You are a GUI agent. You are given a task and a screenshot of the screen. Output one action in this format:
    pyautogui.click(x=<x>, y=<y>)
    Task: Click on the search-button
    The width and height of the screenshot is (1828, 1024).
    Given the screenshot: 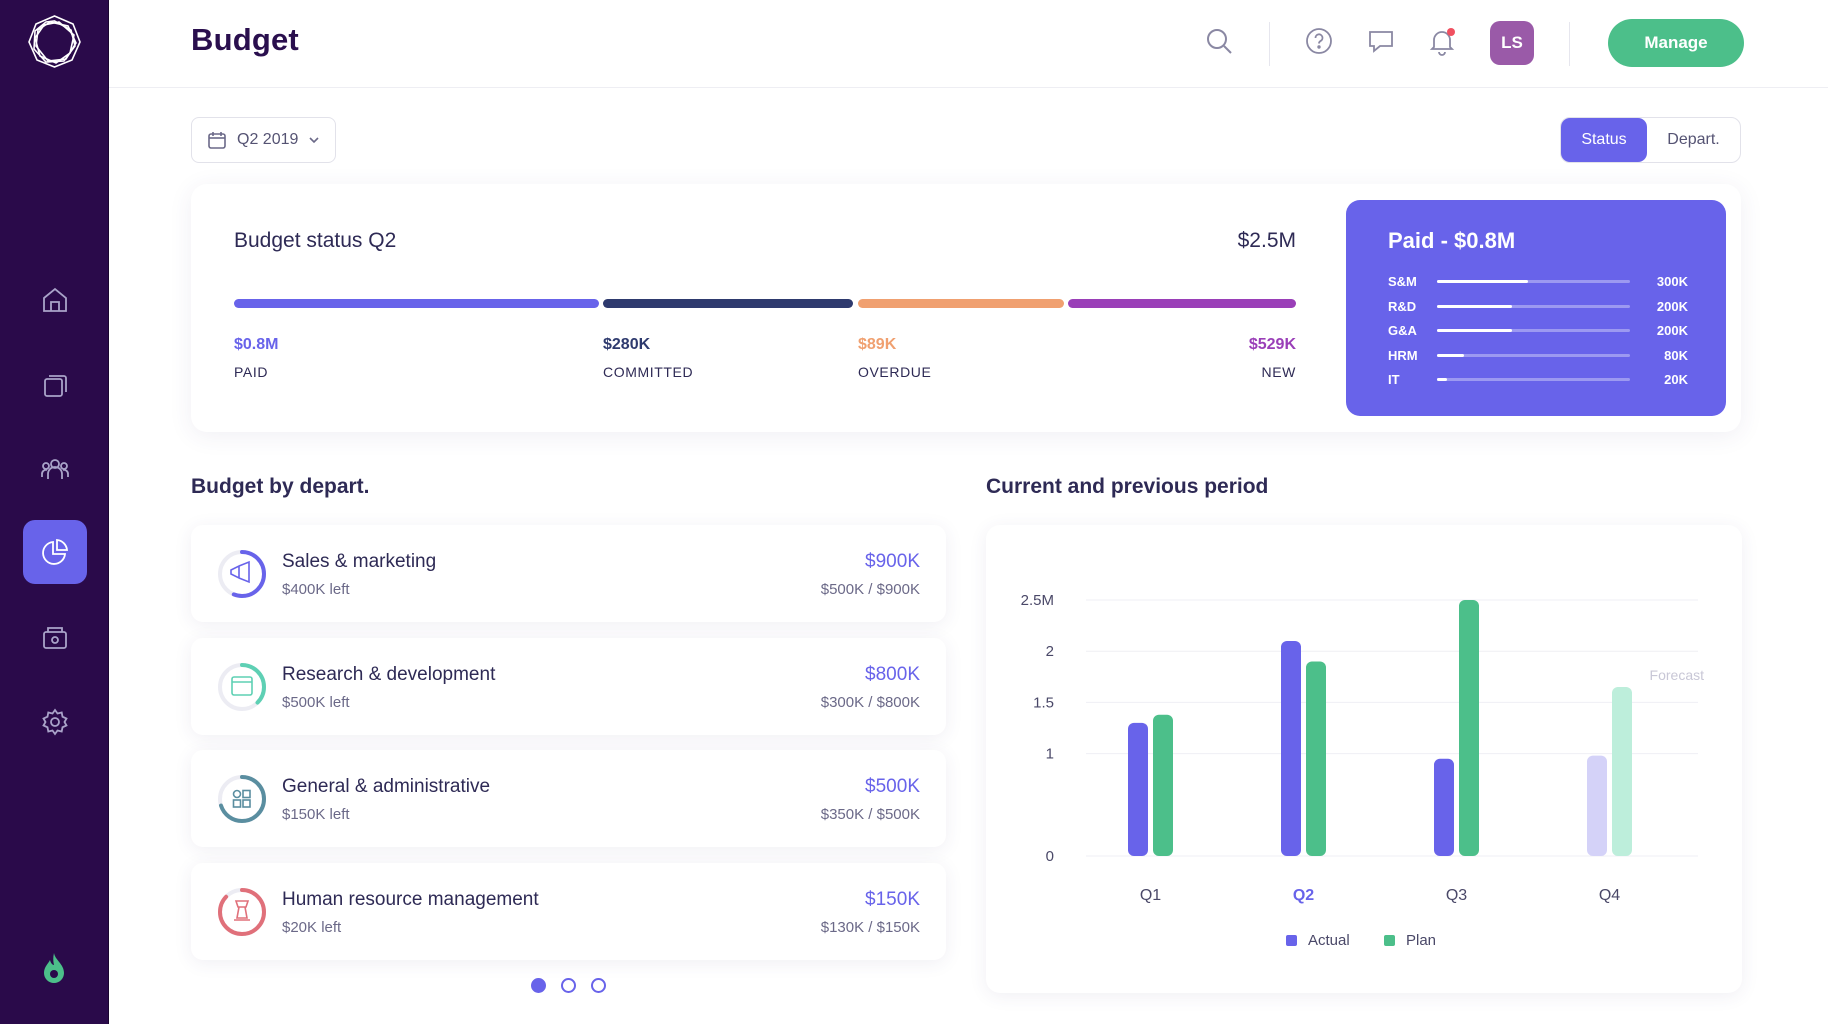 What is the action you would take?
    pyautogui.click(x=1219, y=41)
    